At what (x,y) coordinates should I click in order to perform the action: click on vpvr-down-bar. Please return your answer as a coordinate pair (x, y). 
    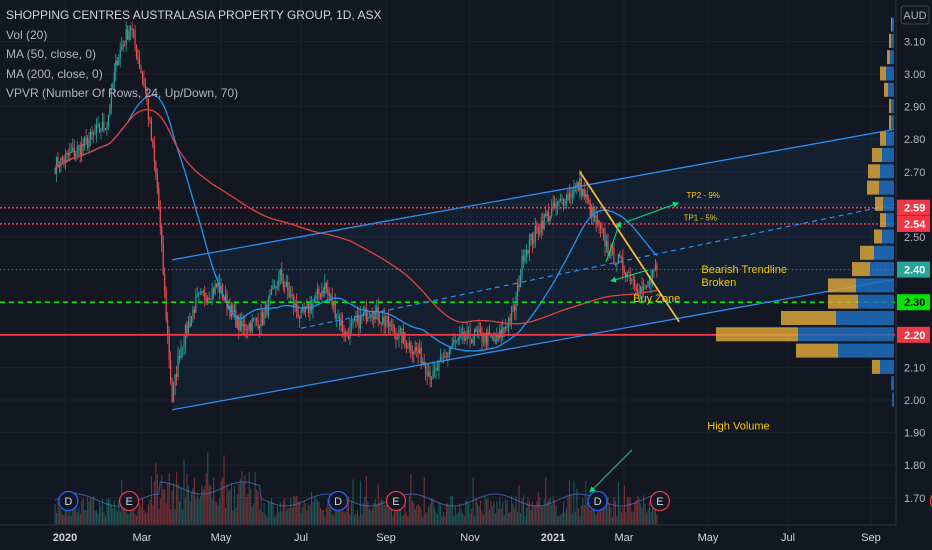
    Looking at the image, I should click on (874, 171).